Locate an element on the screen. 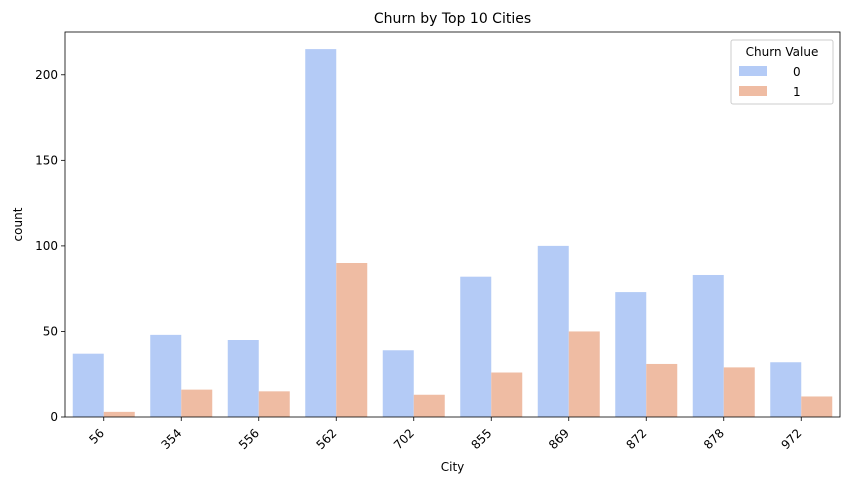 This screenshot has width=850, height=485. y-tick-label: 50 is located at coordinates (50, 331).